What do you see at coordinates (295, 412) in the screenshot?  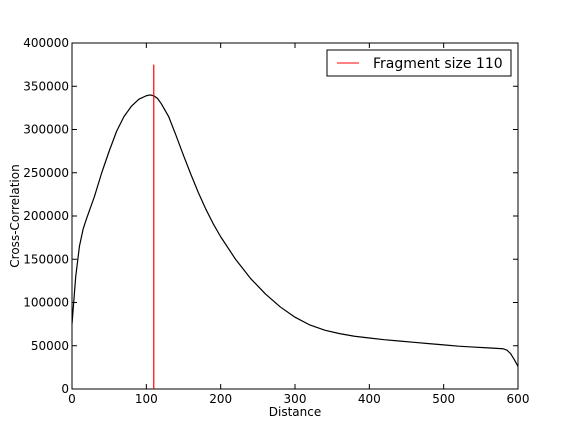 I see `x-axis-label: Distance` at bounding box center [295, 412].